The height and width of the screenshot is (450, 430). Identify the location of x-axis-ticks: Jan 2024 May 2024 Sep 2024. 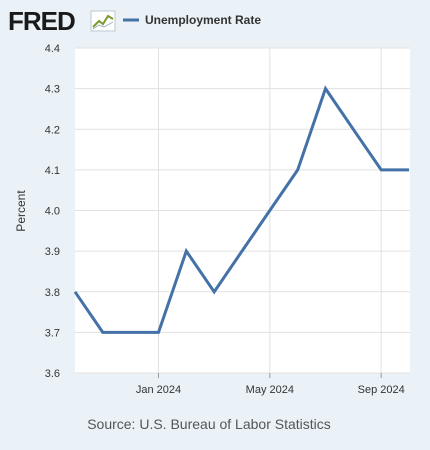
(270, 384).